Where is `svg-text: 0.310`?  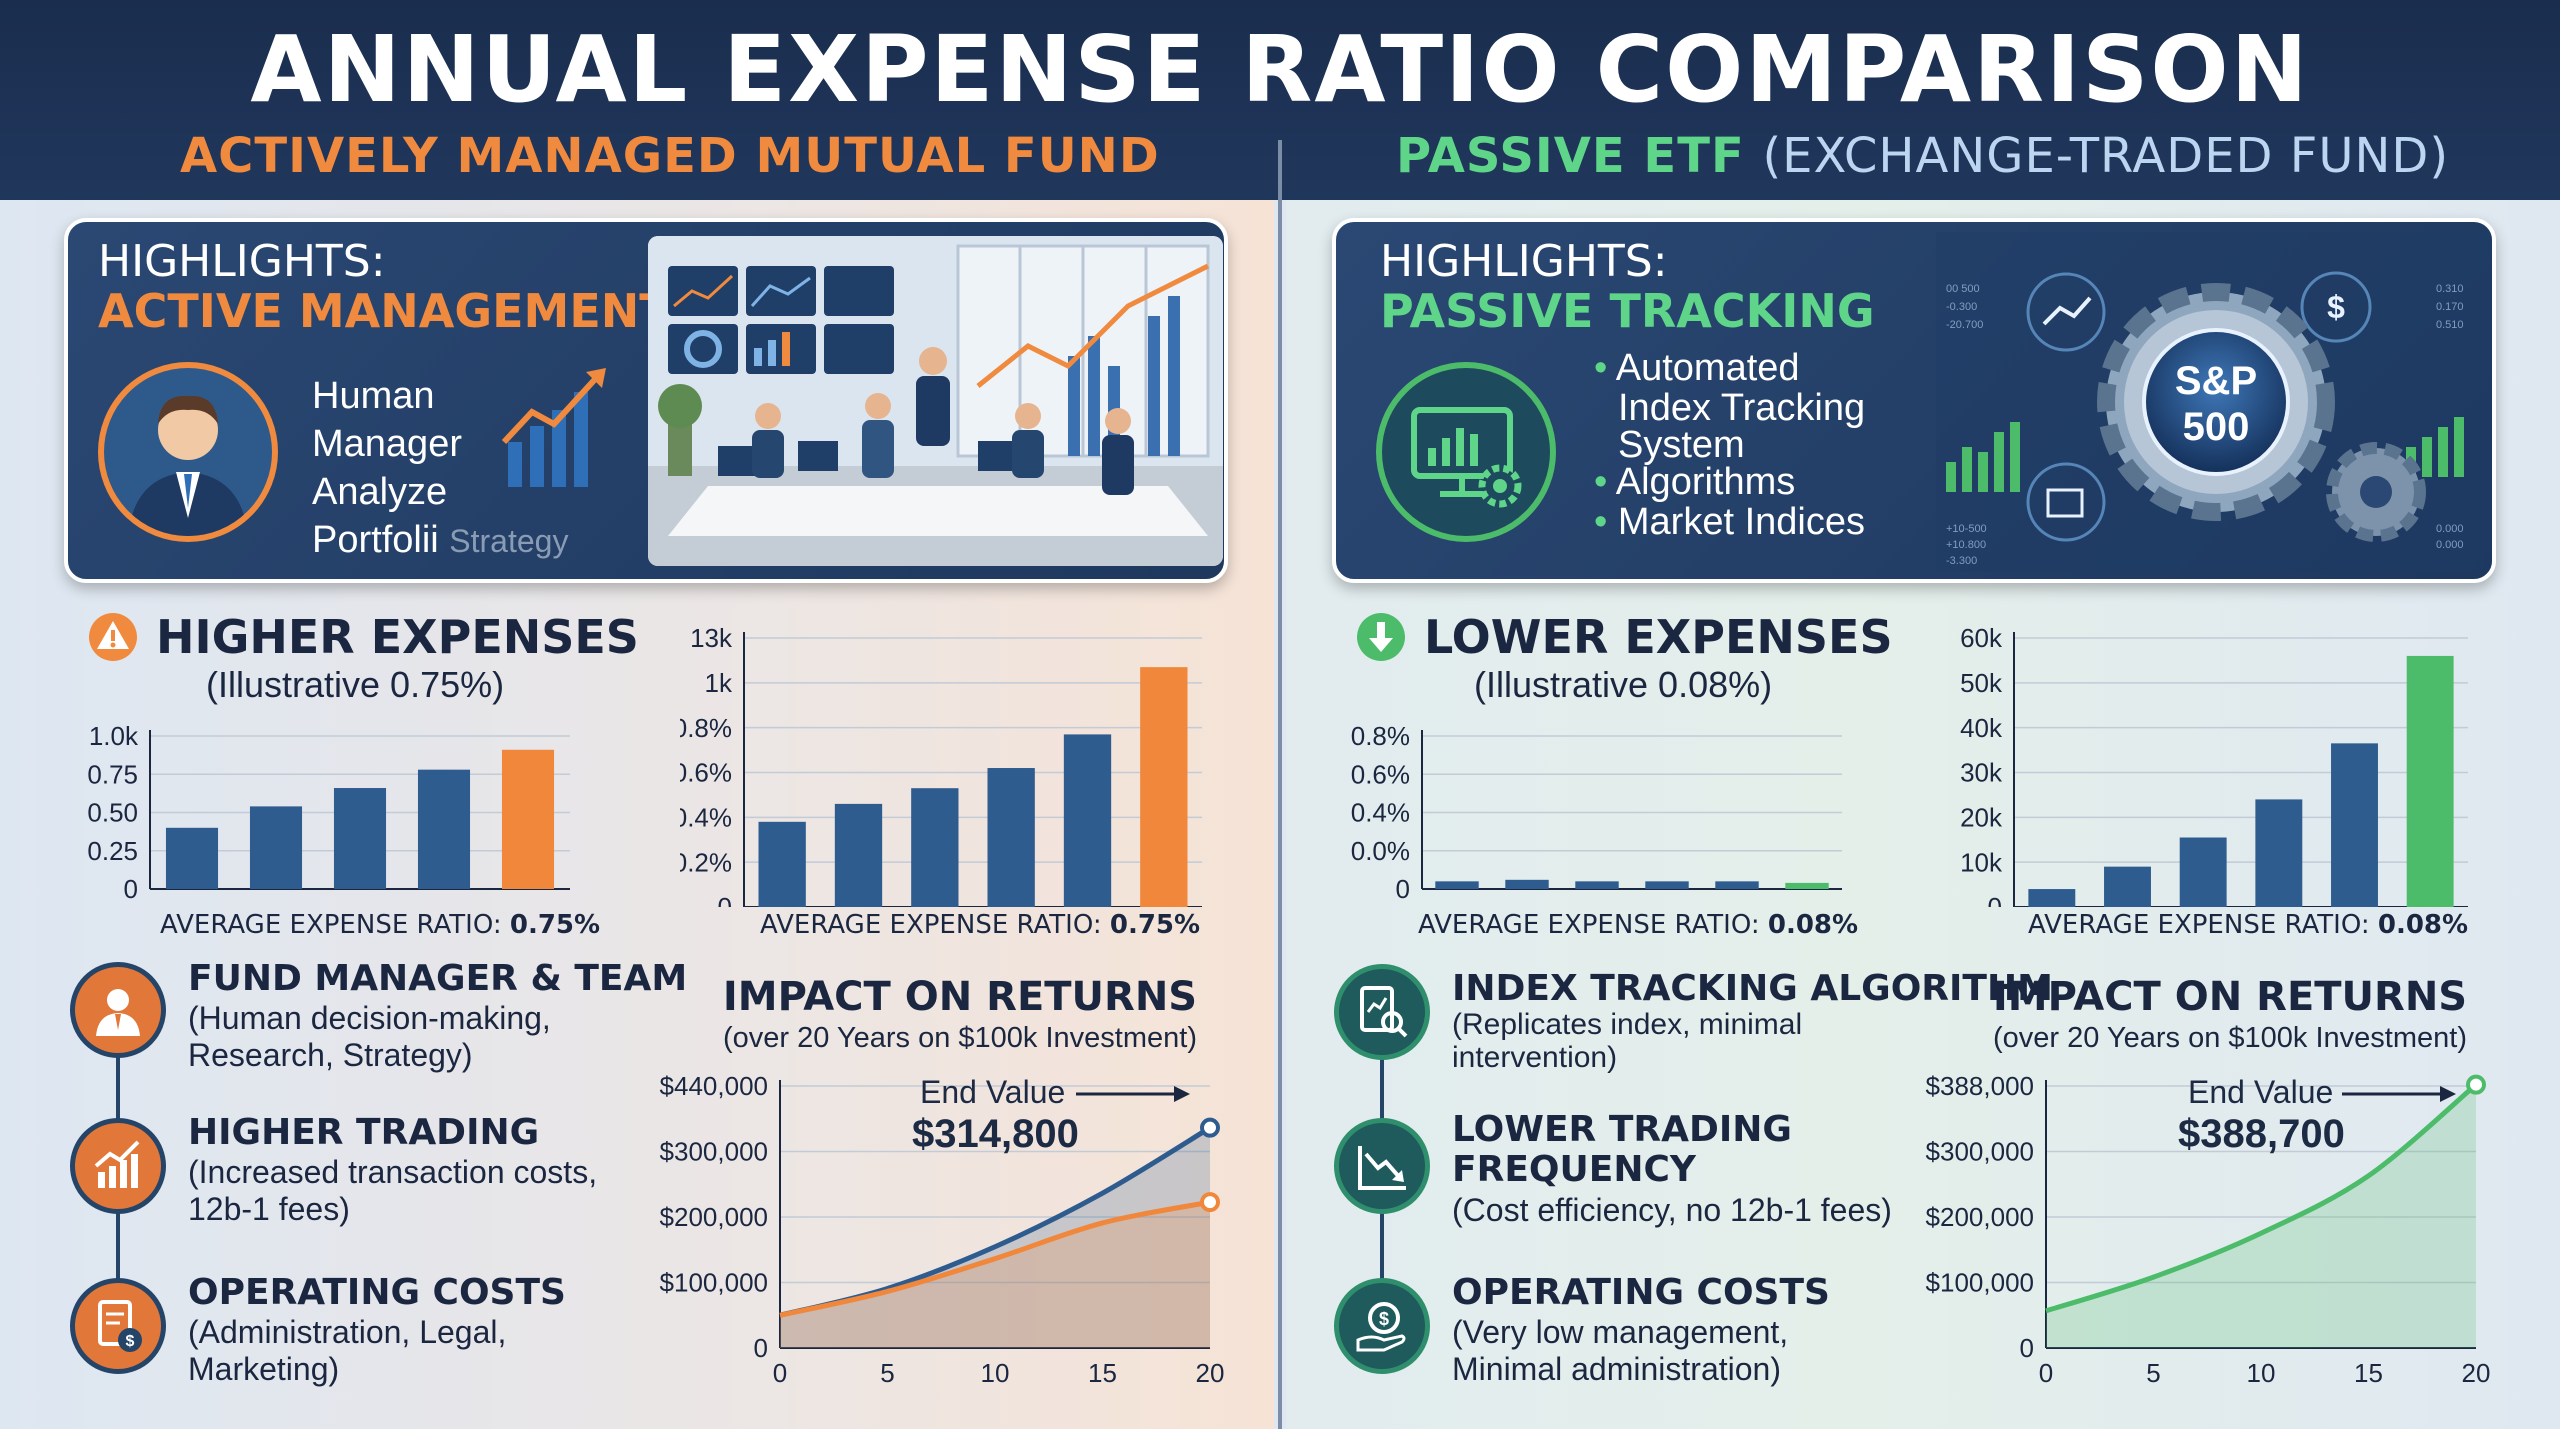
svg-text: 0.310 is located at coordinates (2450, 289).